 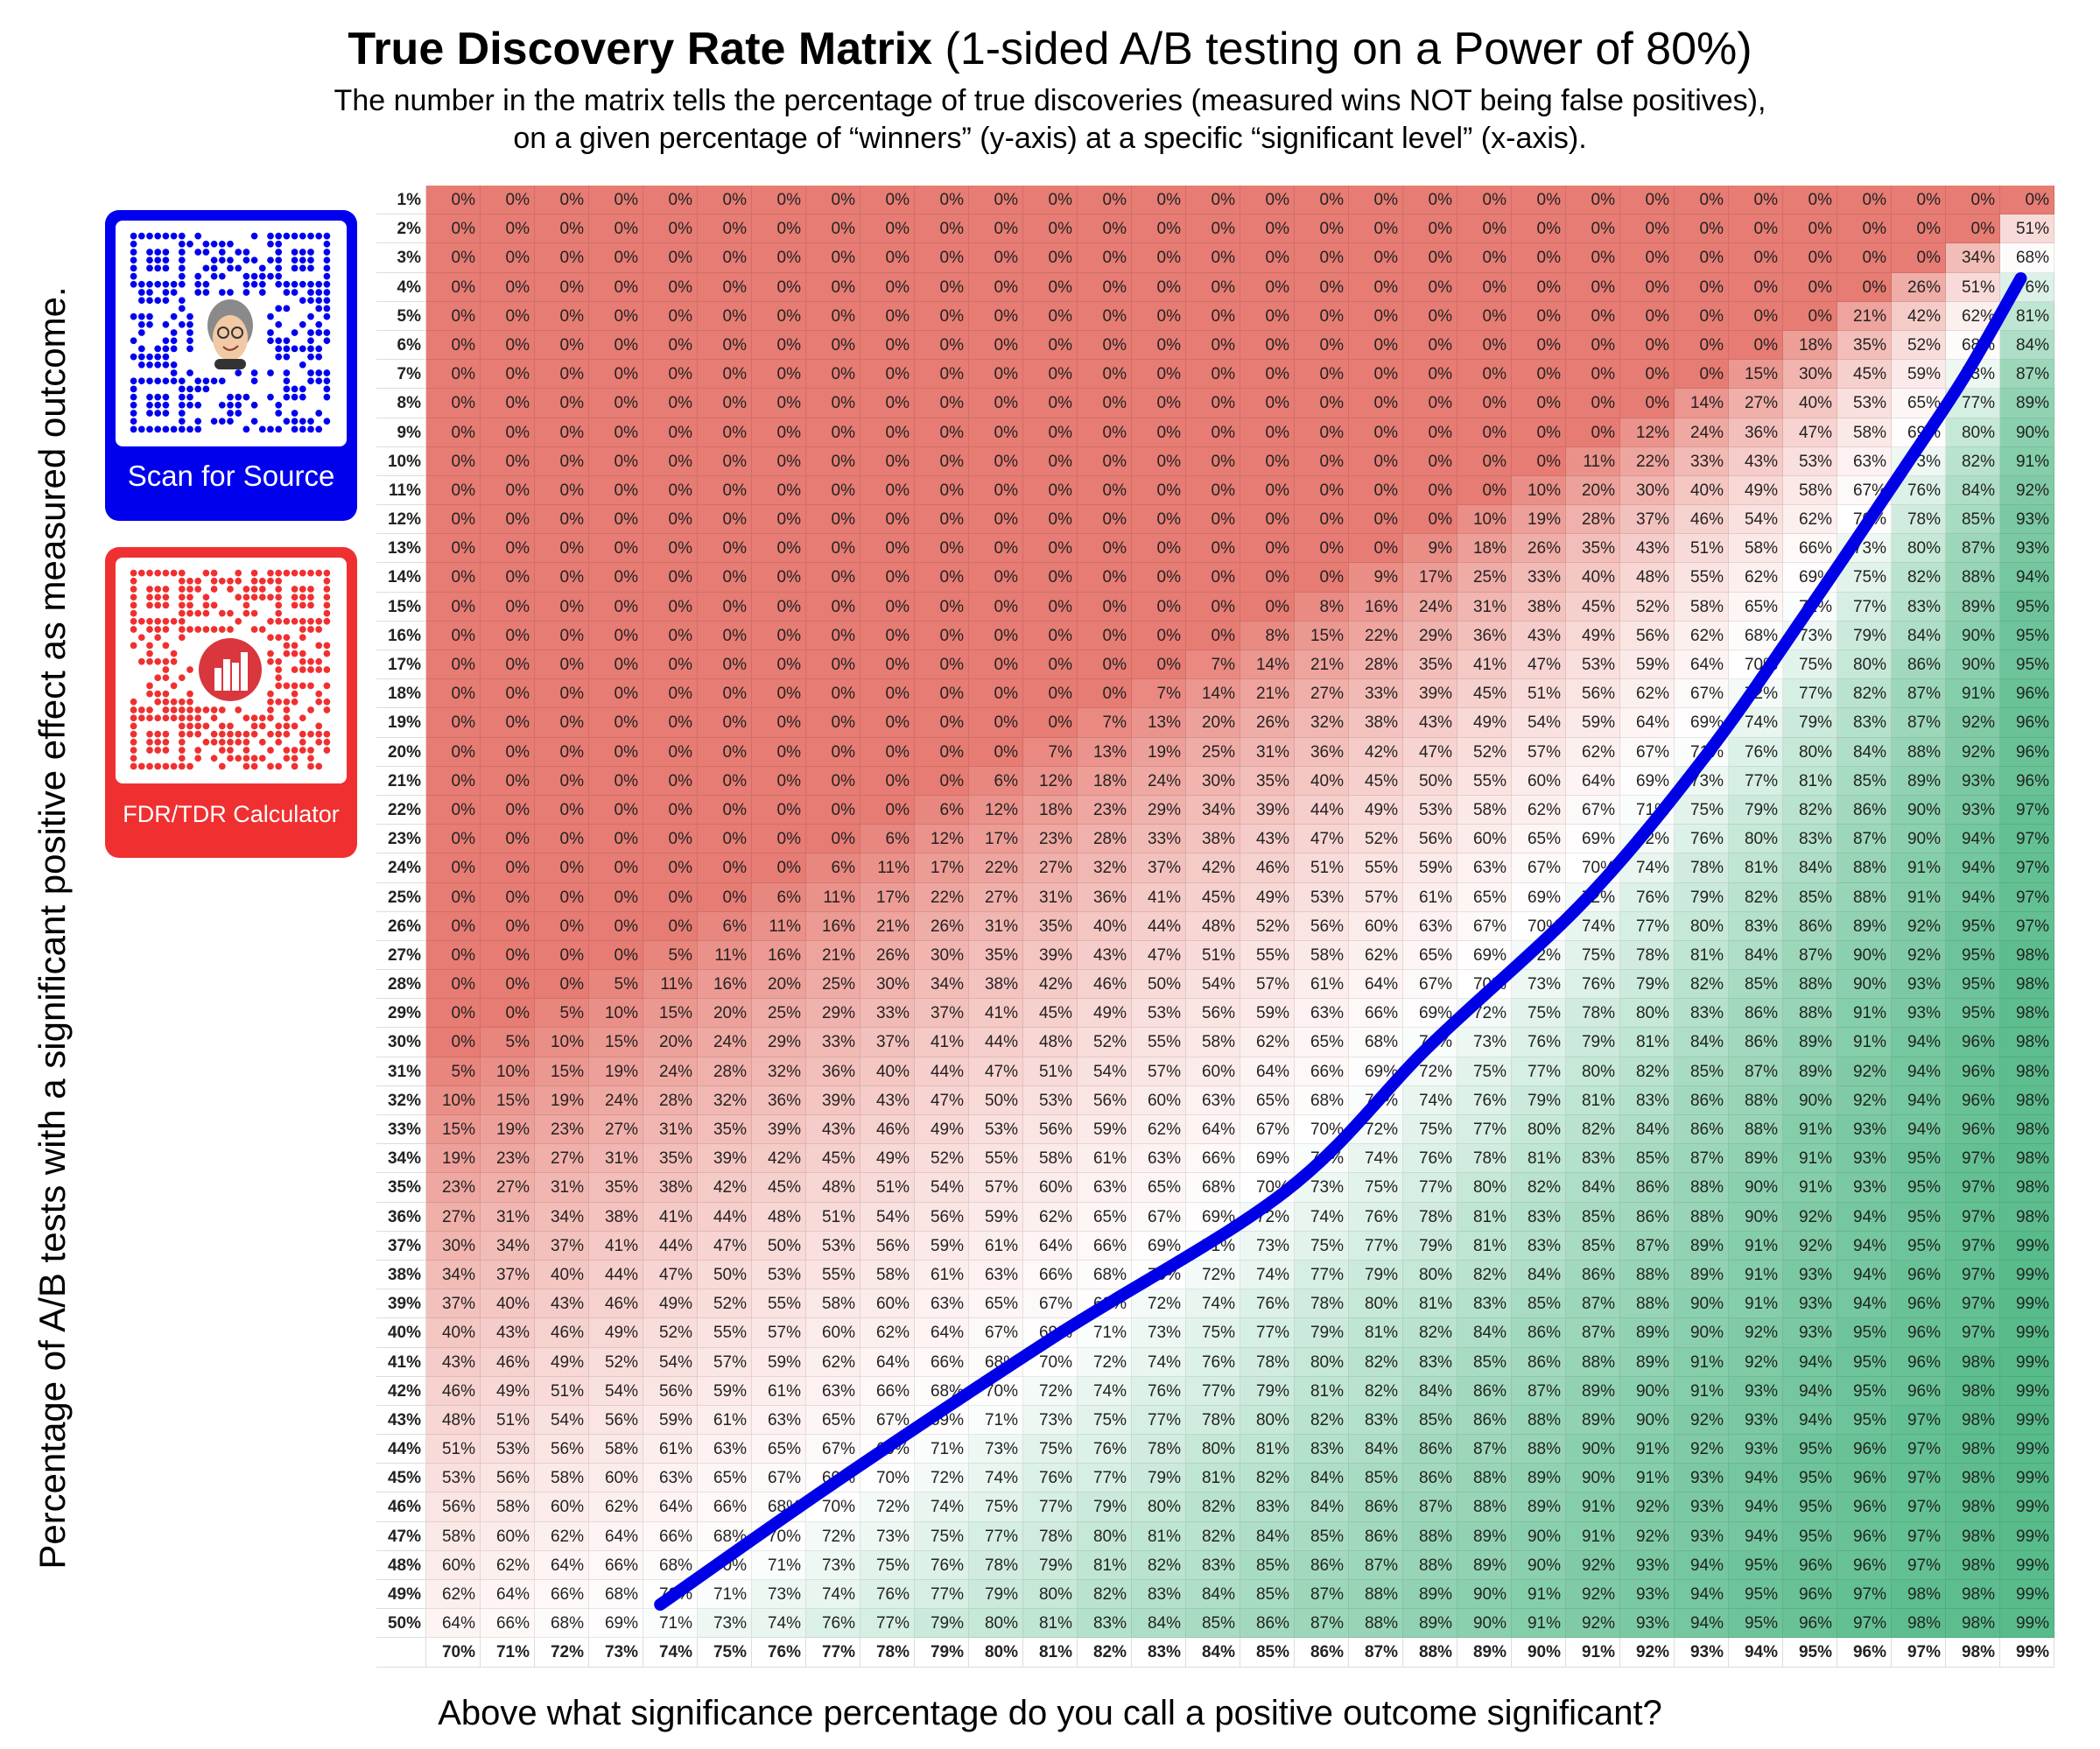 I want to click on heatmap-cell: 70%, so click(x=1322, y=1130).